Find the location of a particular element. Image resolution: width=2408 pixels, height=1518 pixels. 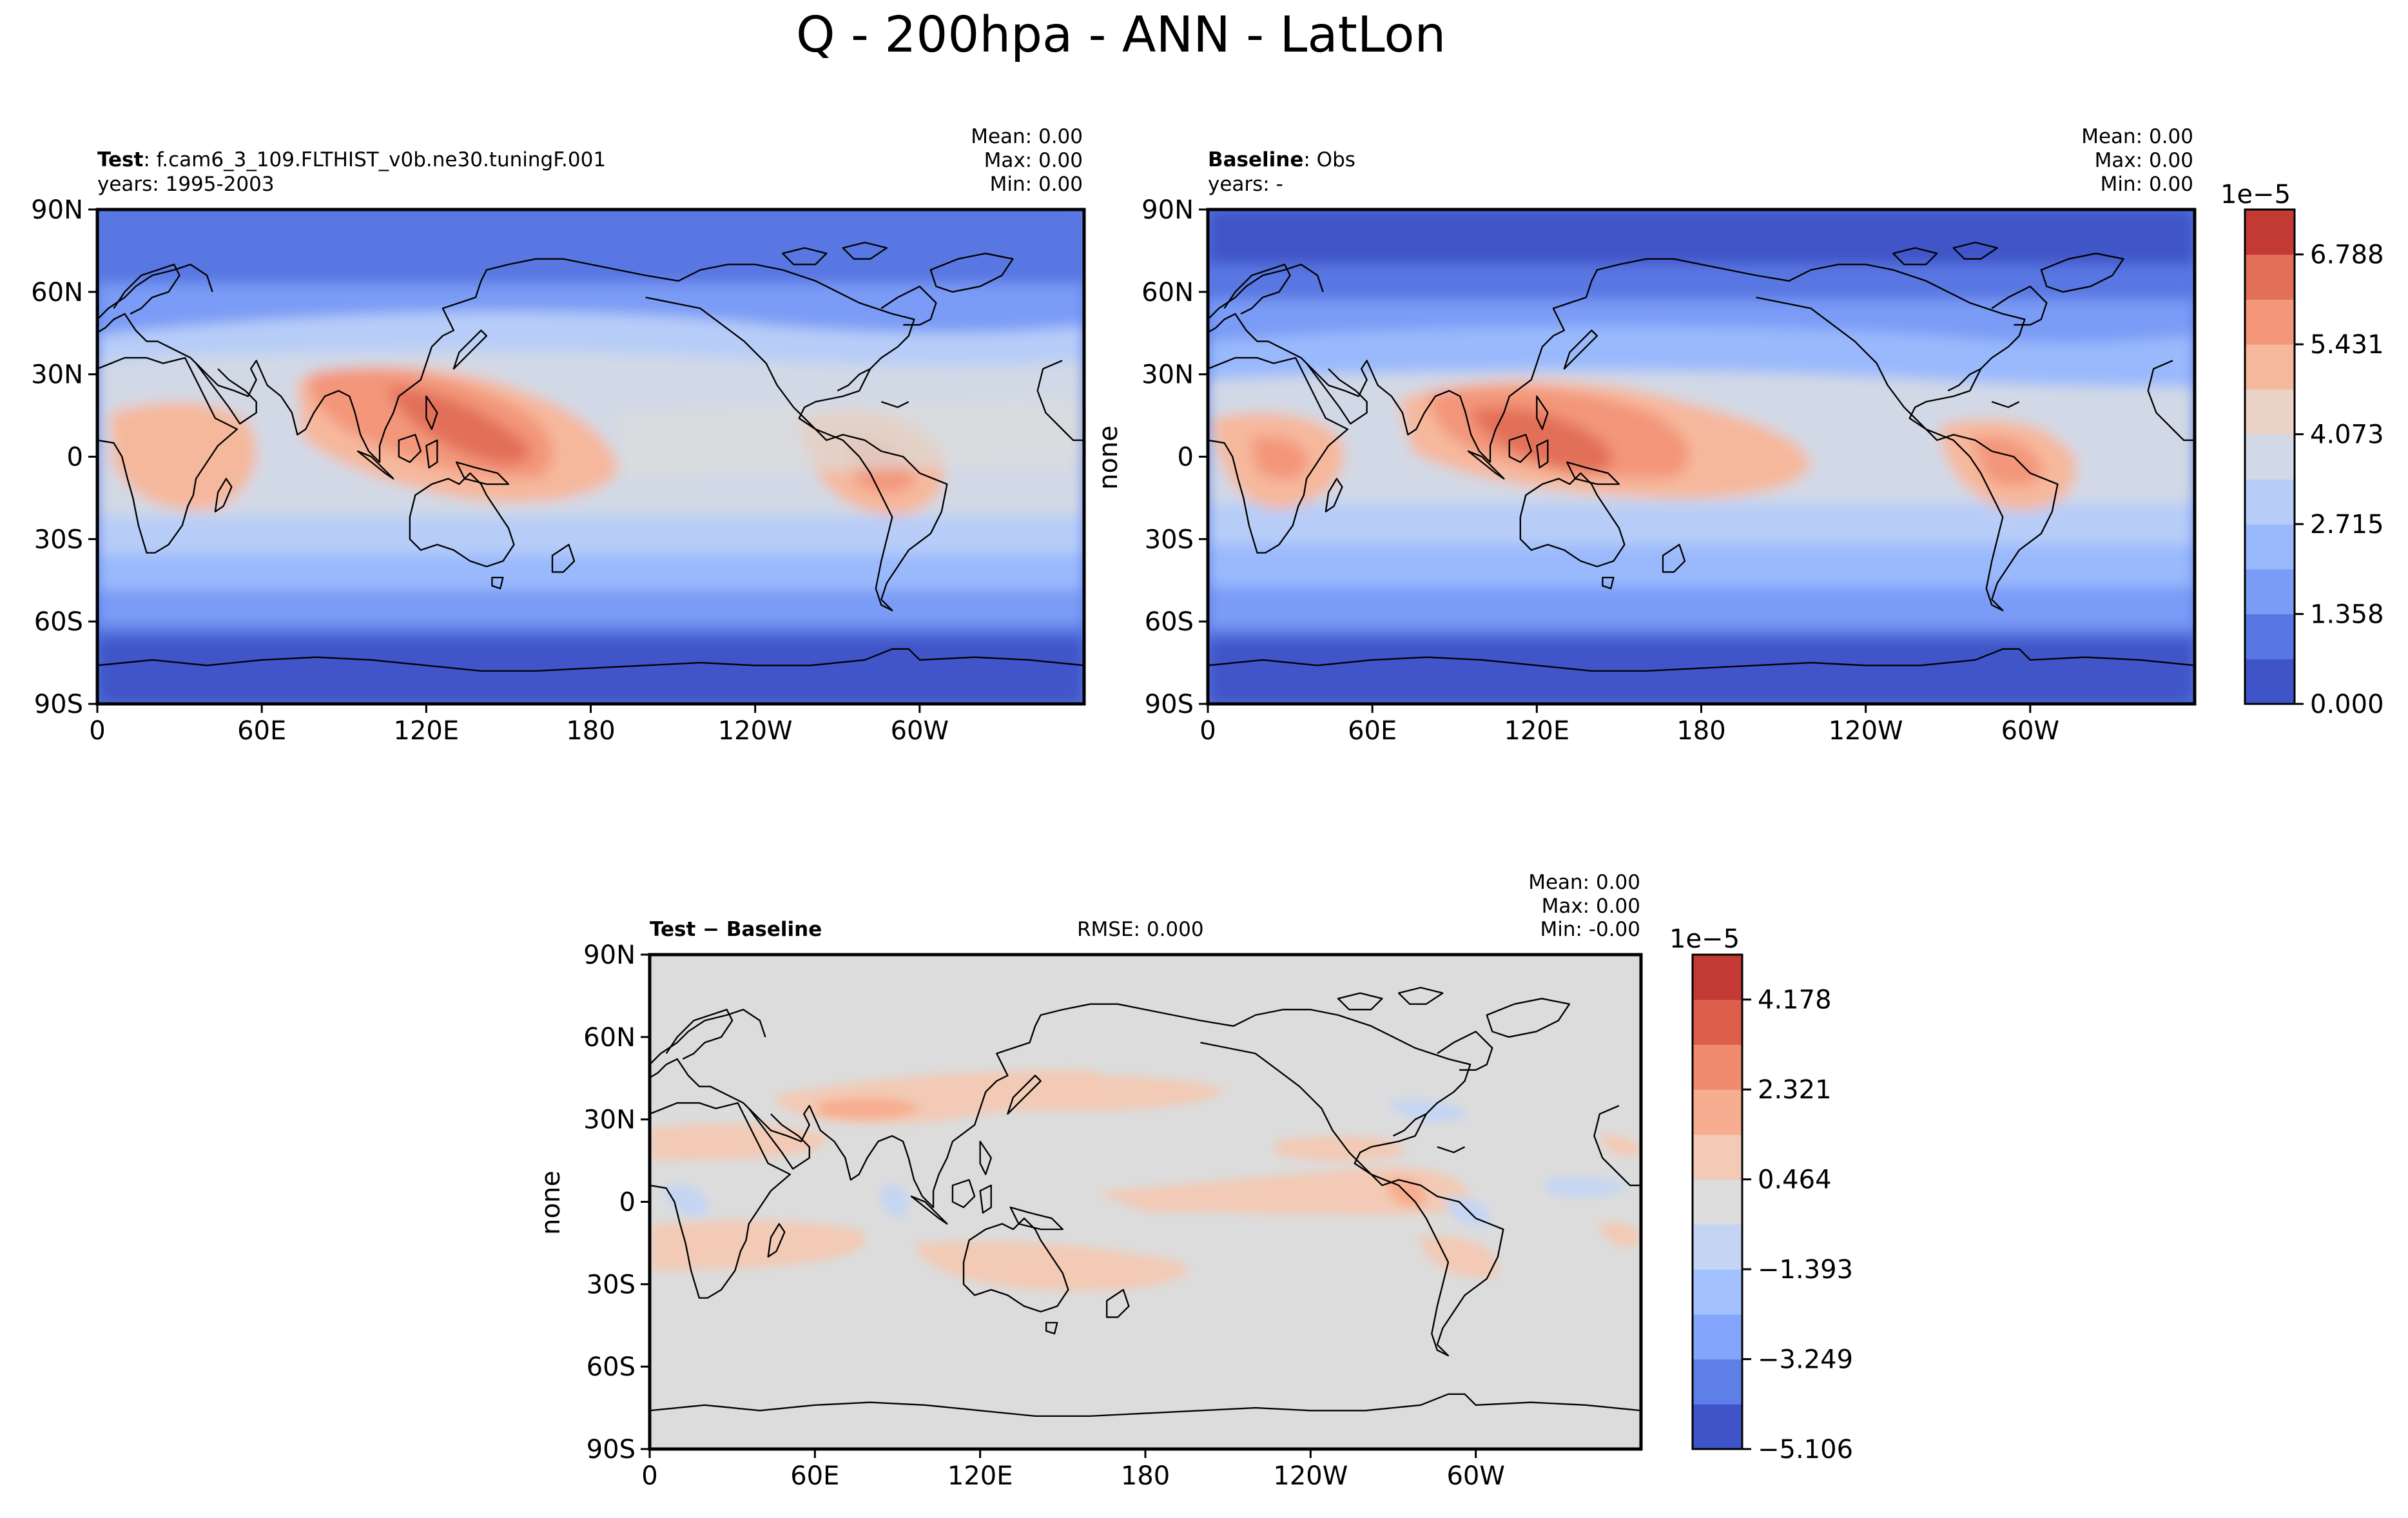

test-xtick-label: 60E is located at coordinates (261, 731).